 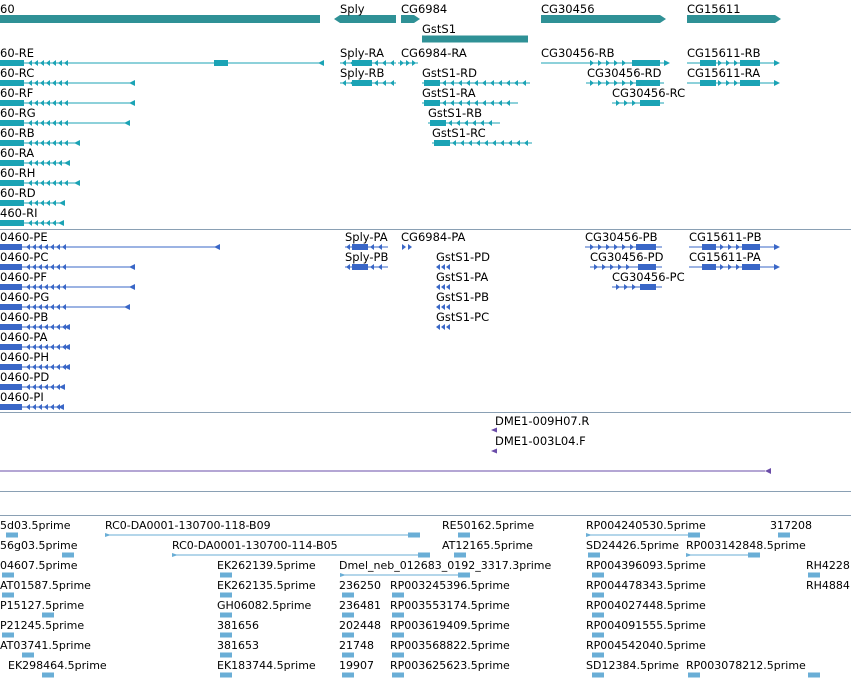 I want to click on gene-label: Sply, so click(x=352, y=9).